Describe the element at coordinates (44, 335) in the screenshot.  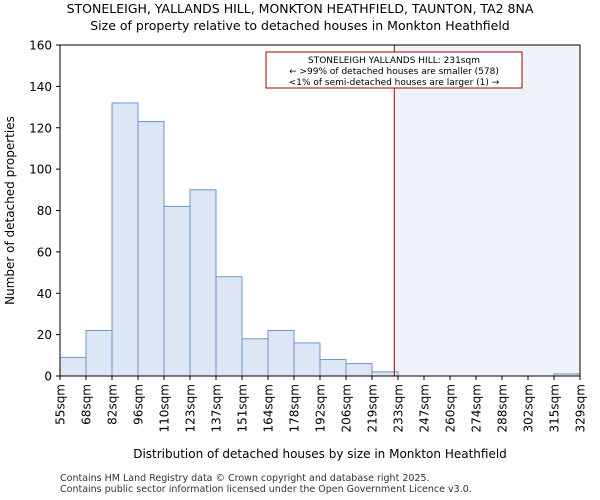
I see `y-tick-label: 20` at that location.